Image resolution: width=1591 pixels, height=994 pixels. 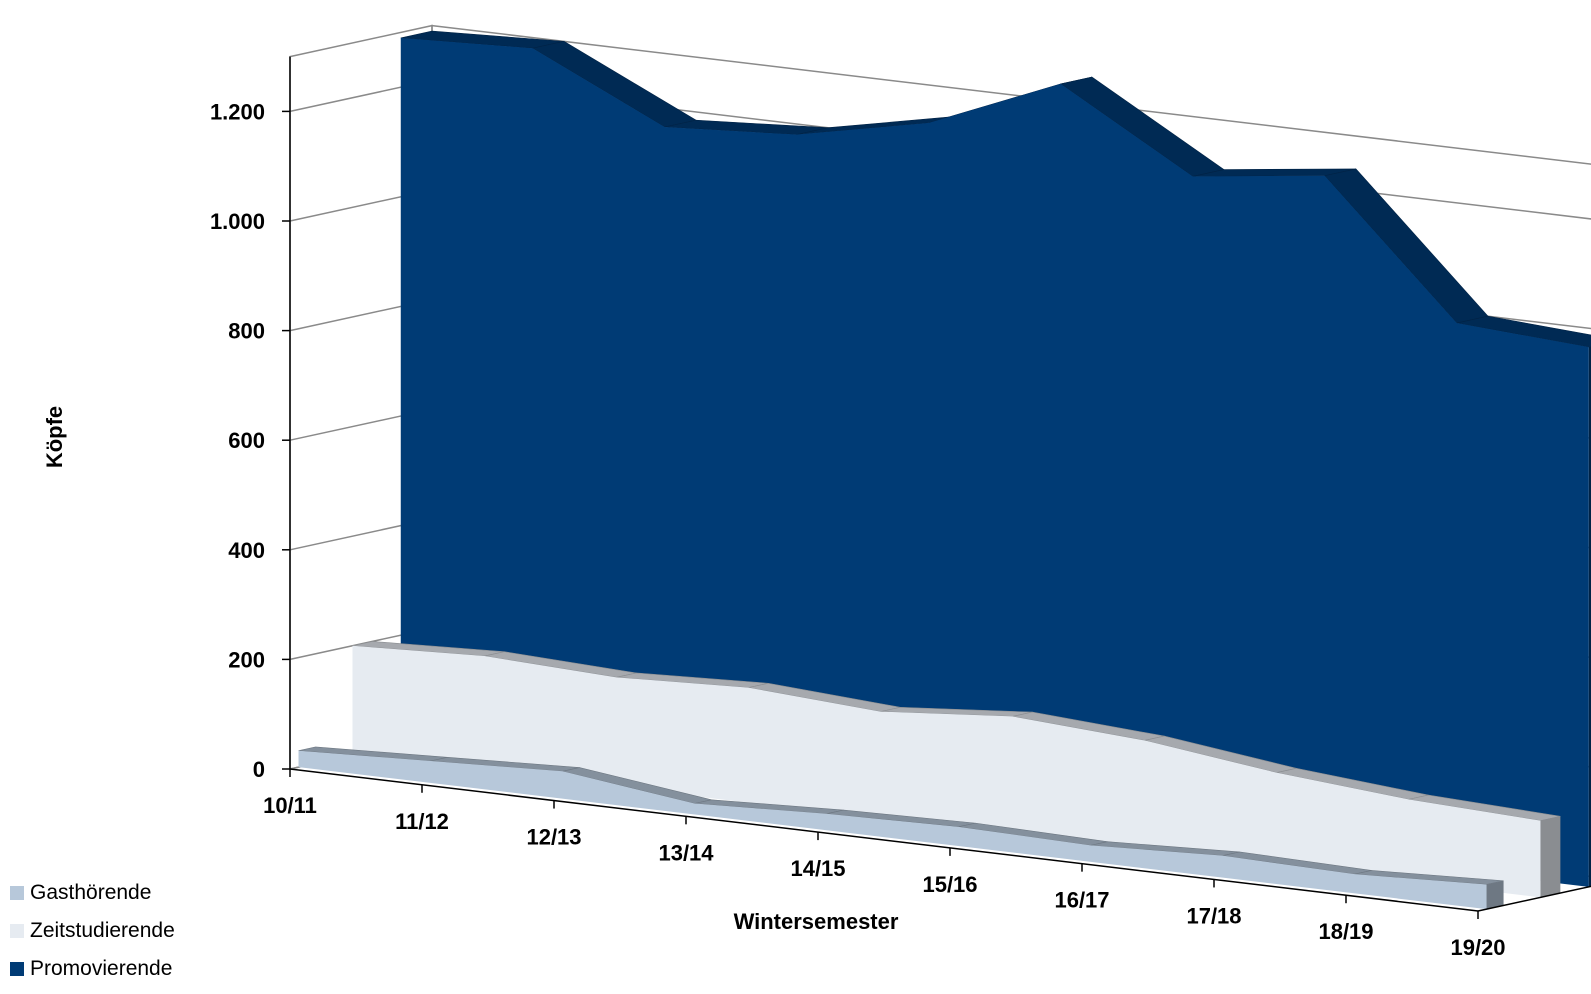 What do you see at coordinates (1523, 331) in the screenshot?
I see `series-top-face` at bounding box center [1523, 331].